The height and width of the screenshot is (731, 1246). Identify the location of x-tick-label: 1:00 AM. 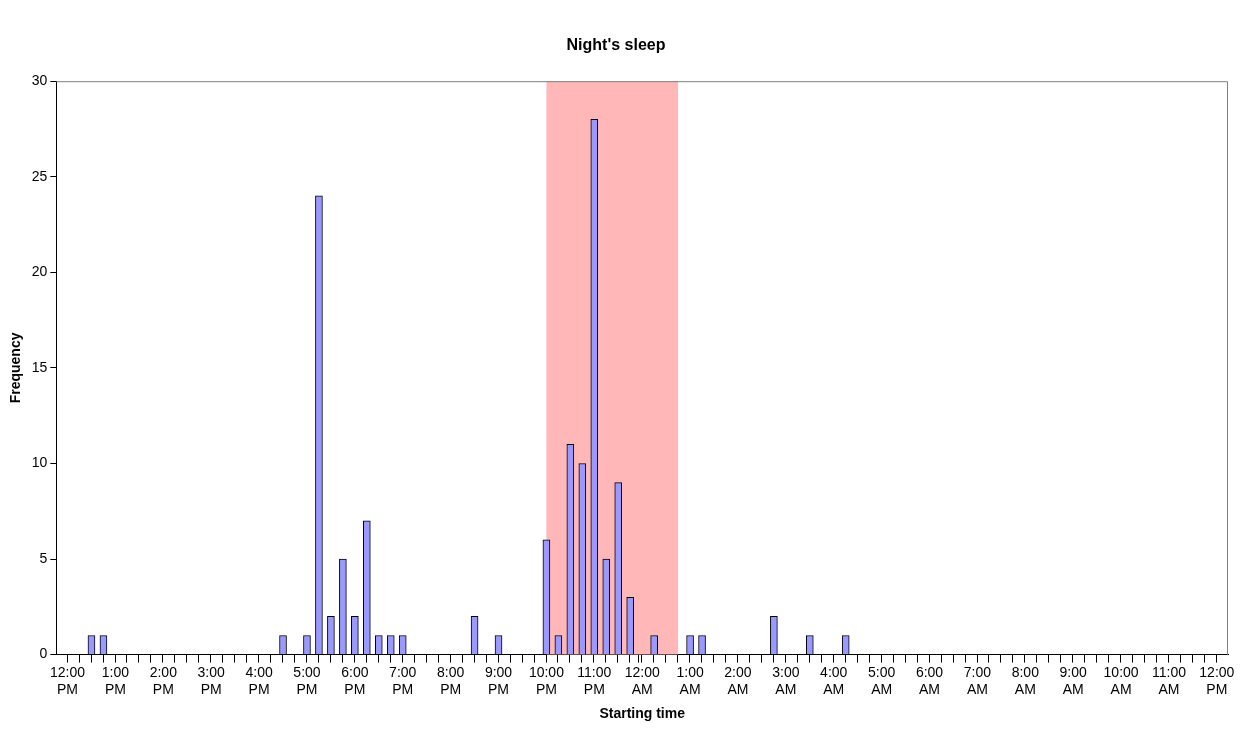
(690, 680).